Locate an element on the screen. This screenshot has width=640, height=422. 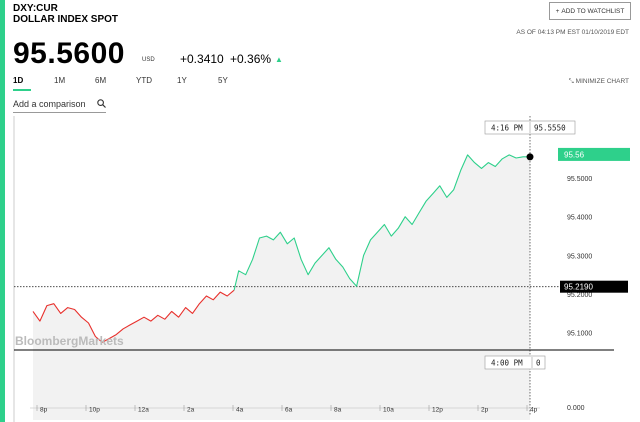
add-to-watchlist-button: + ADD TO WATCHLIST is located at coordinates (590, 11).